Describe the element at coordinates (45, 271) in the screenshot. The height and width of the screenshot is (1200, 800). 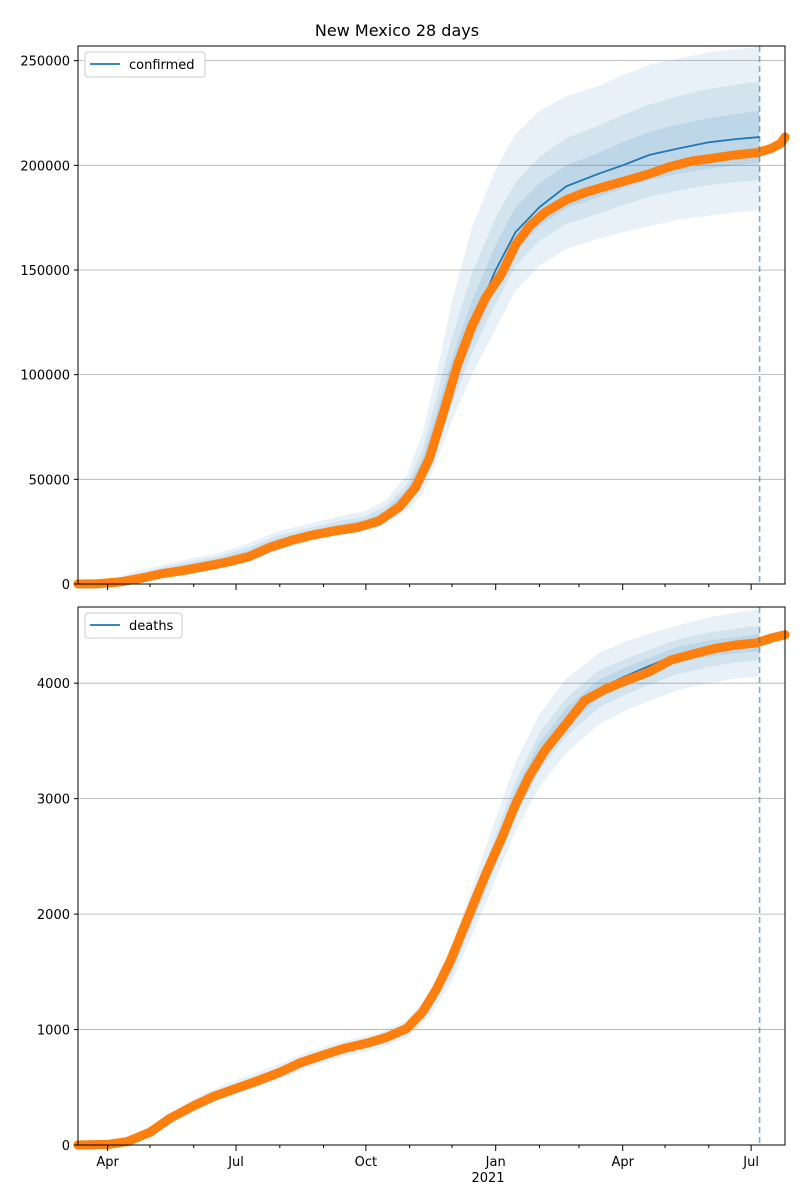
I see `confirmed-y-tick-label: 150000` at that location.